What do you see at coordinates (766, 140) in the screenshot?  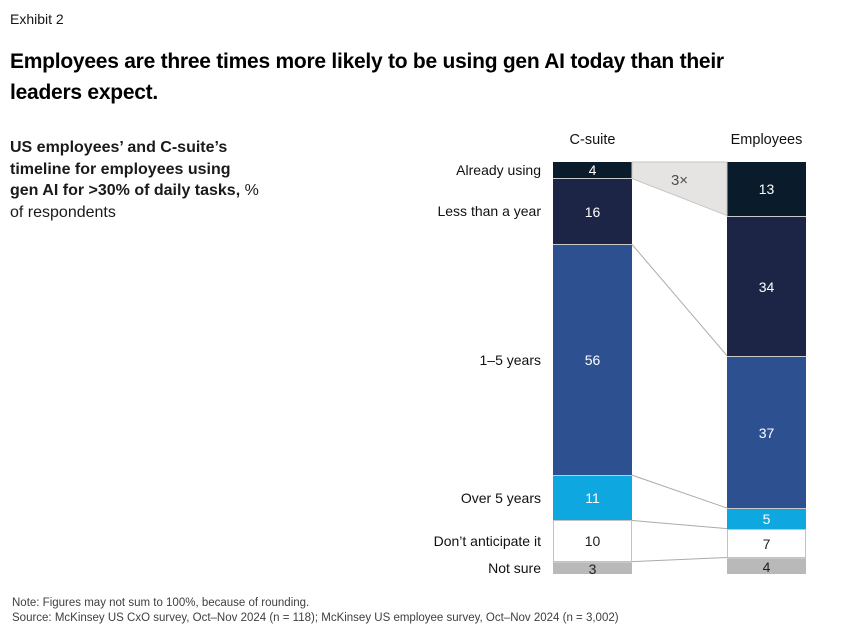 I see `column-header-employees: Employees` at bounding box center [766, 140].